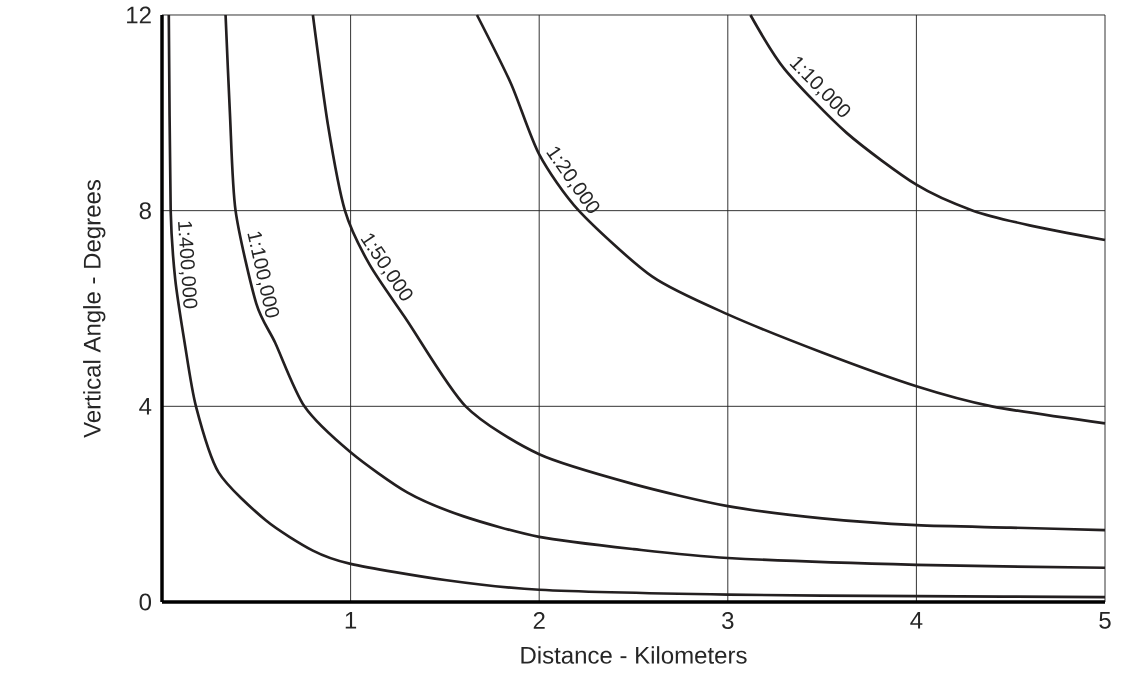 The image size is (1121, 698). Describe the element at coordinates (634, 655) in the screenshot. I see `x-axis-title: Distance - Kilometers` at that location.